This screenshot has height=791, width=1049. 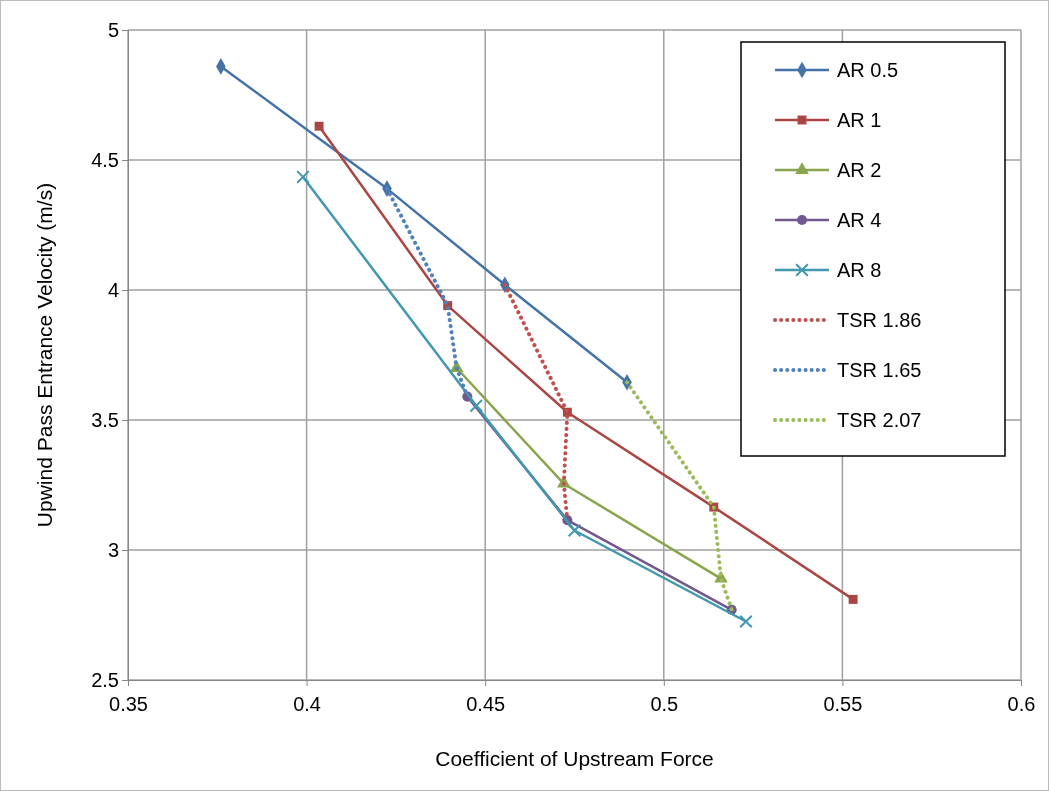 I want to click on x-tick-label: 0.6, so click(x=1021, y=704).